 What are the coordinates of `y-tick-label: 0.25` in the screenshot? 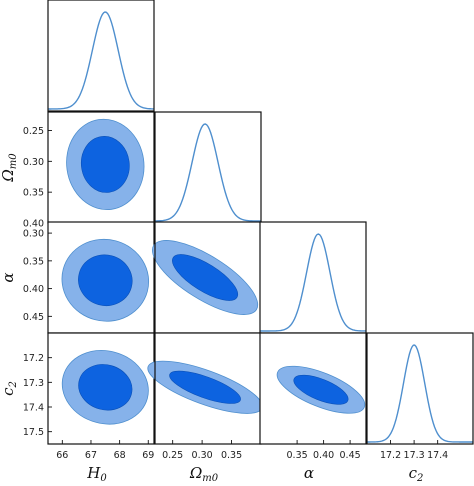 It's located at (33, 131).